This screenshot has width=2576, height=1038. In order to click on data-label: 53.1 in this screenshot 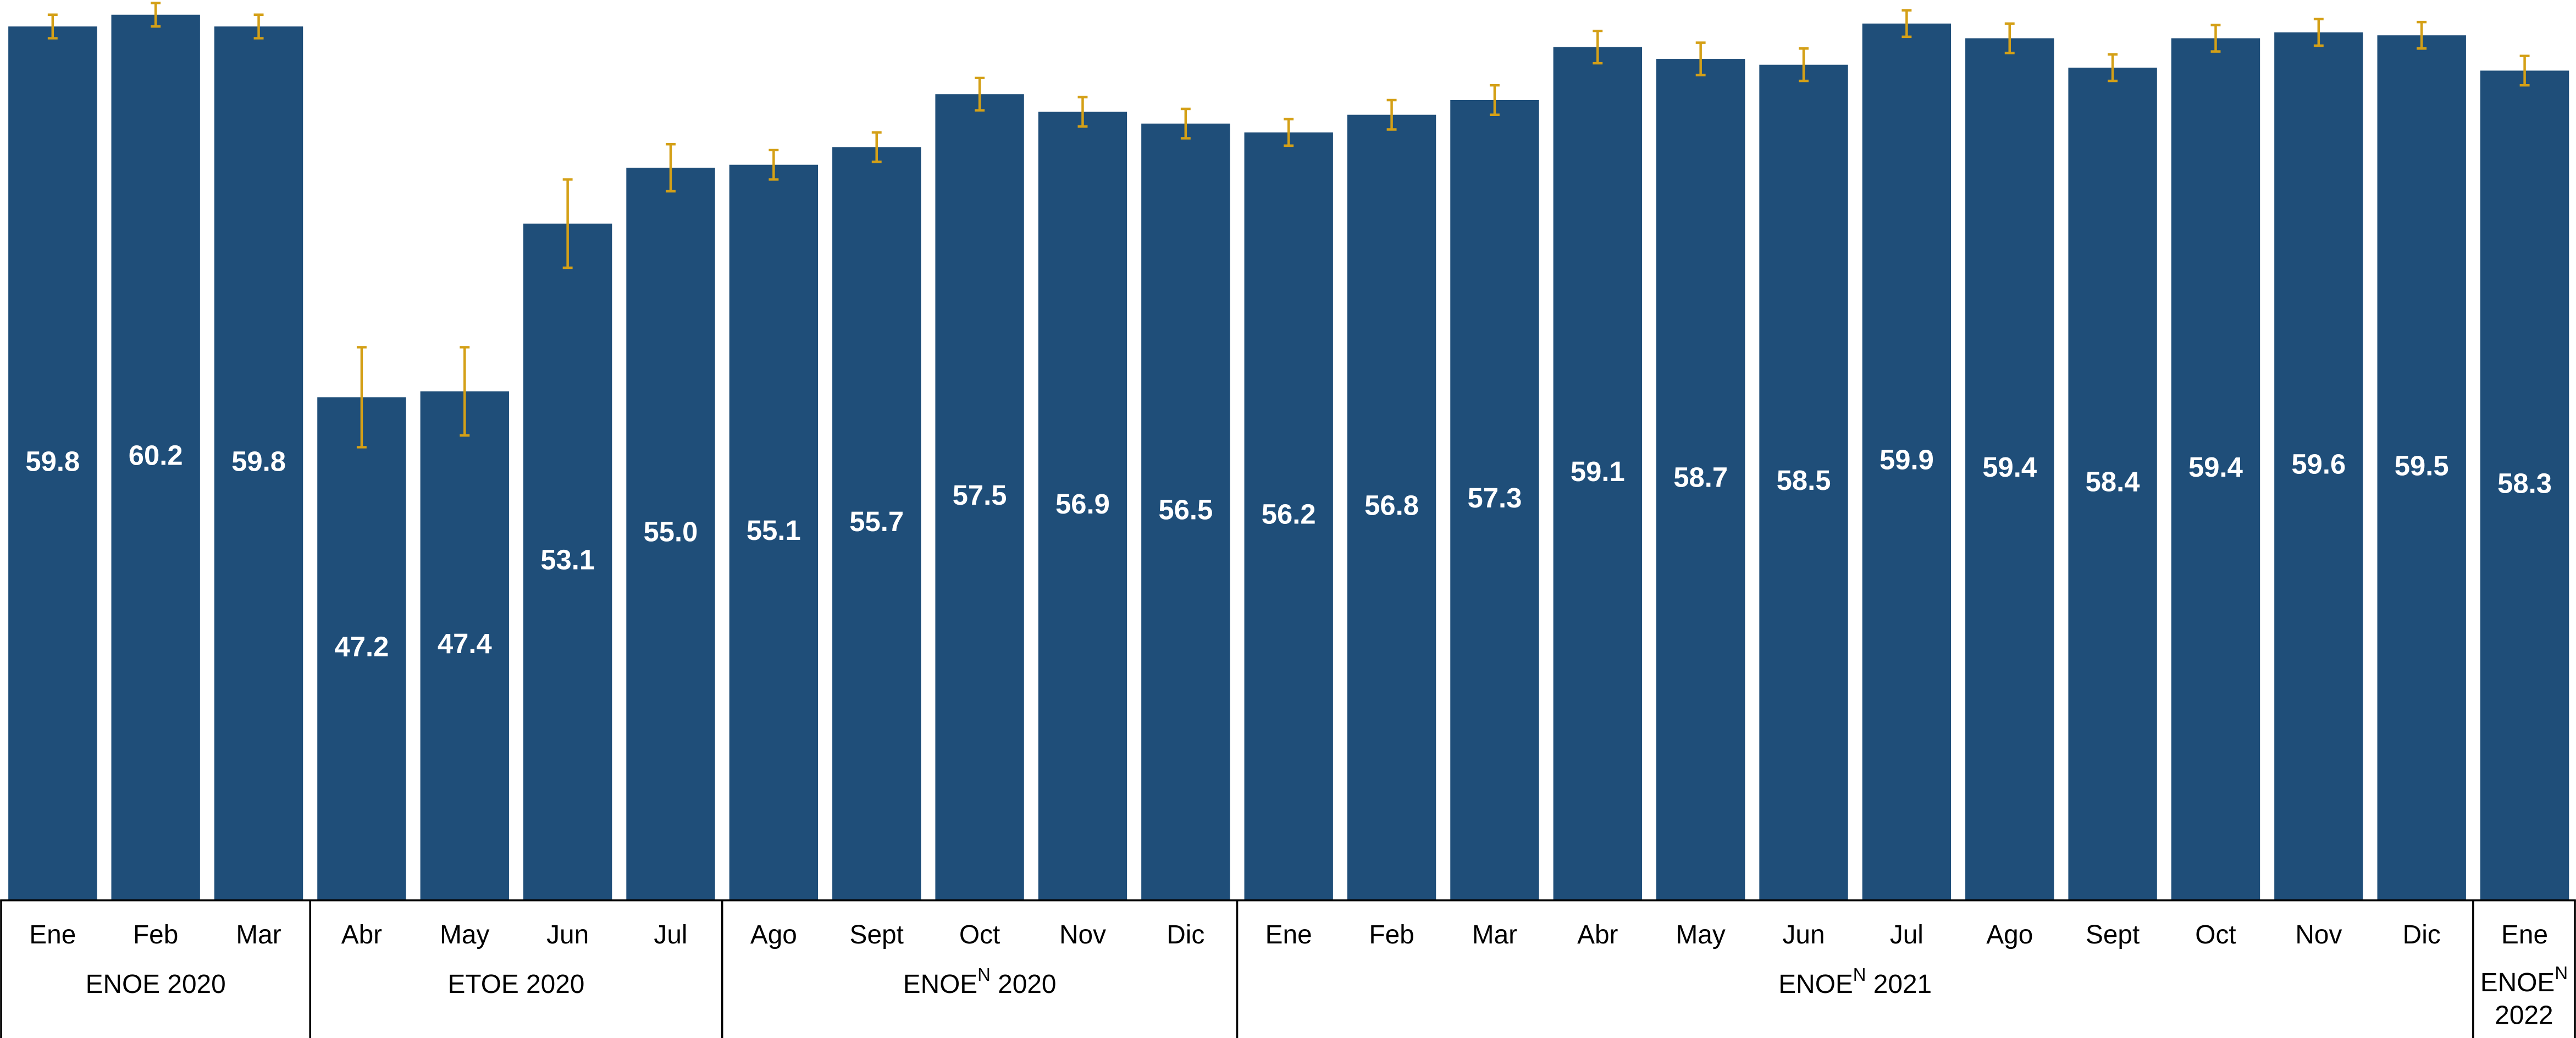, I will do `click(567, 560)`.